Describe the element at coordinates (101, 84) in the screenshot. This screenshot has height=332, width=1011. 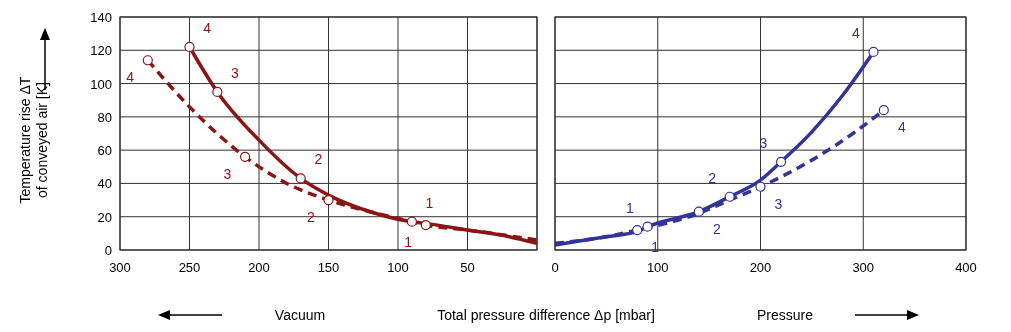
I see `y-tick-label: 100` at that location.